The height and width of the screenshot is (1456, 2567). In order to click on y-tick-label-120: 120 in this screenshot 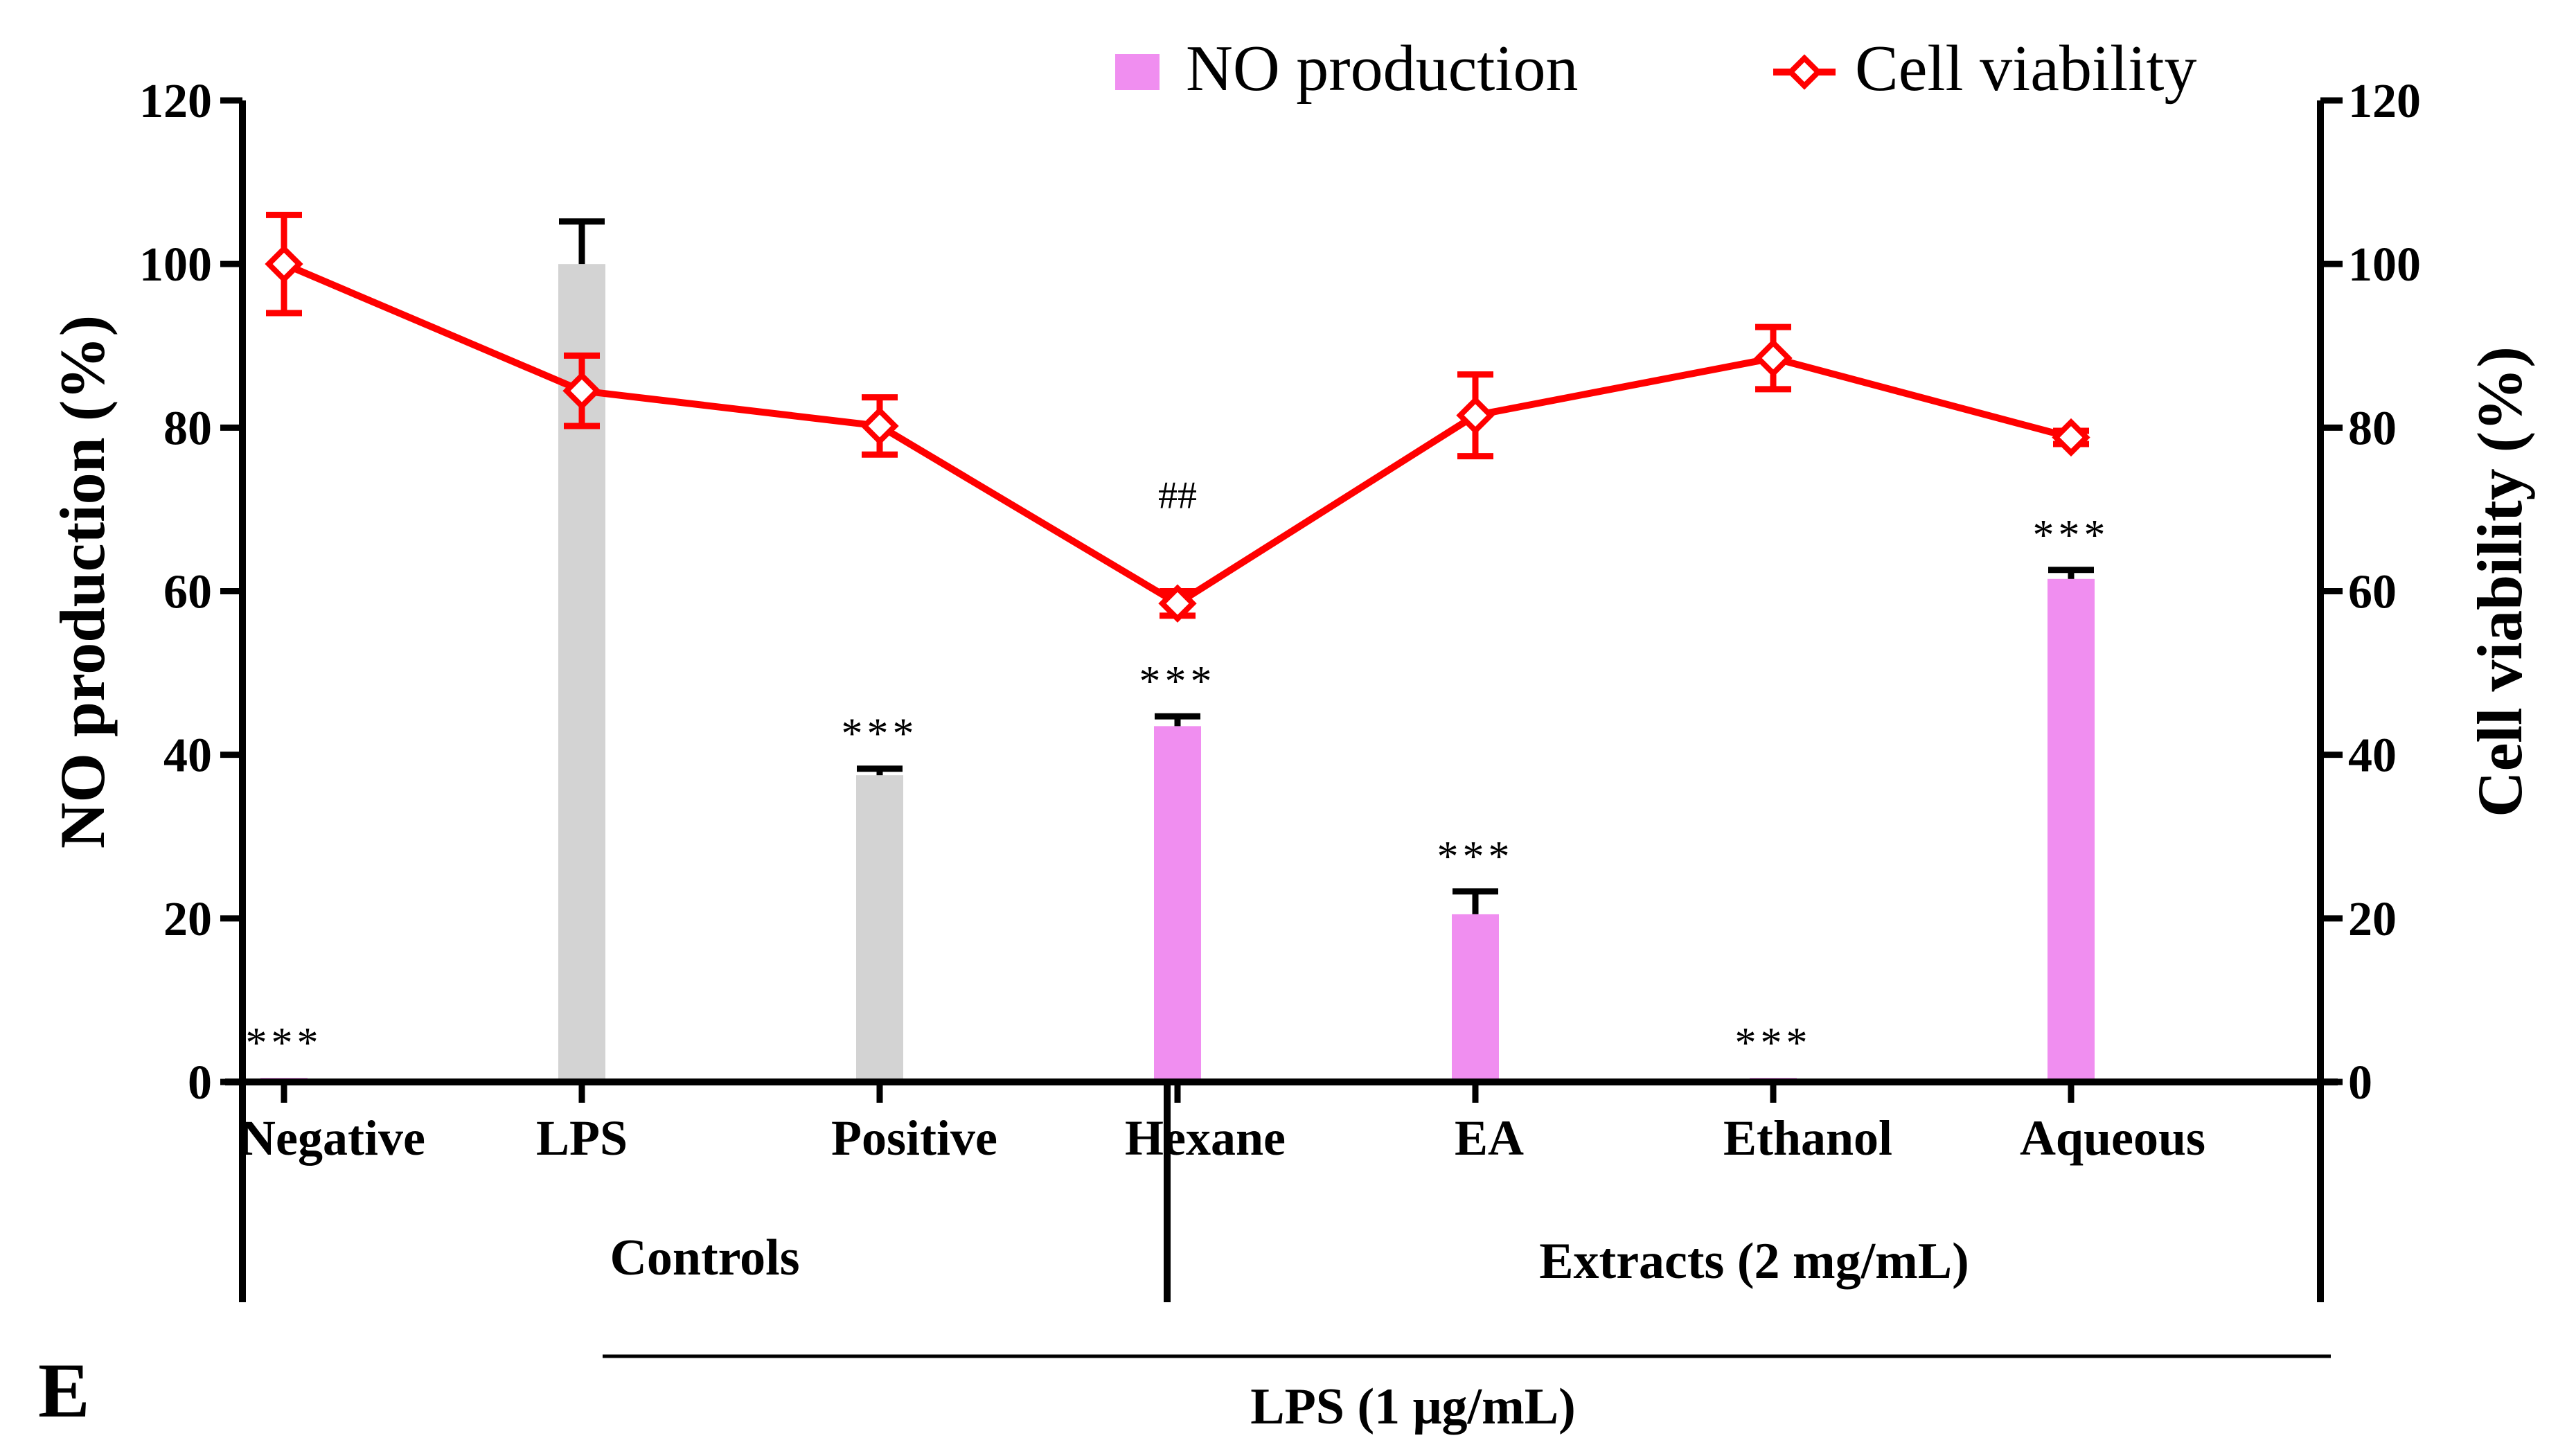, I will do `click(175, 101)`.